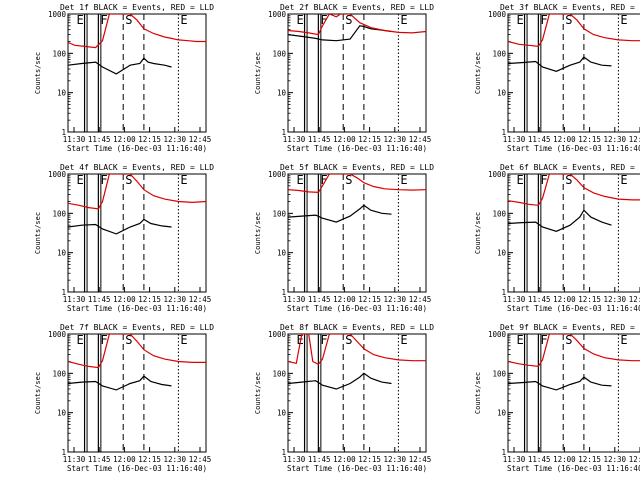  I want to click on plot-title: Det 2f BLACK = Events, RED = LLD, so click(357, 7).